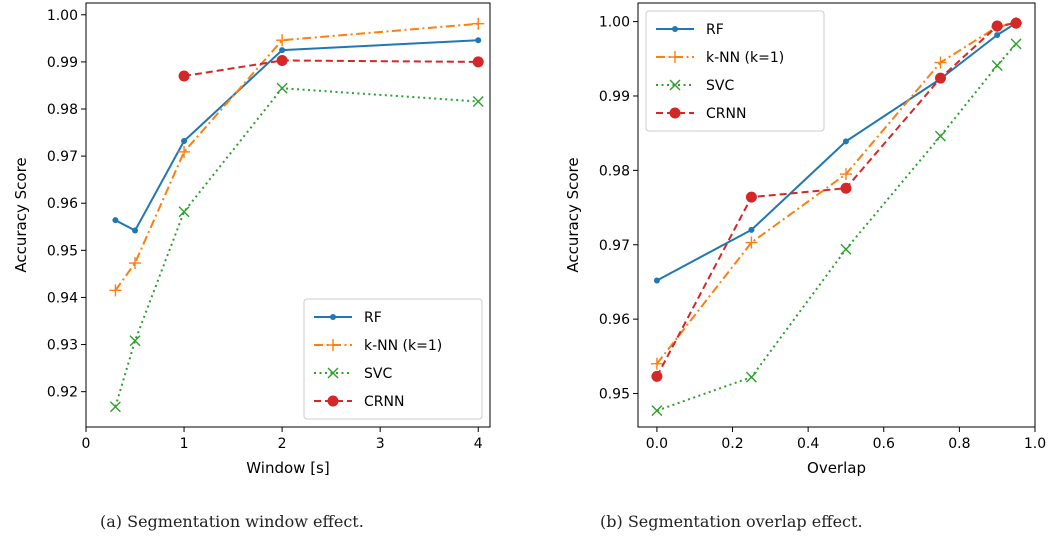  What do you see at coordinates (478, 444) in the screenshot?
I see `x-tick-label: 4` at bounding box center [478, 444].